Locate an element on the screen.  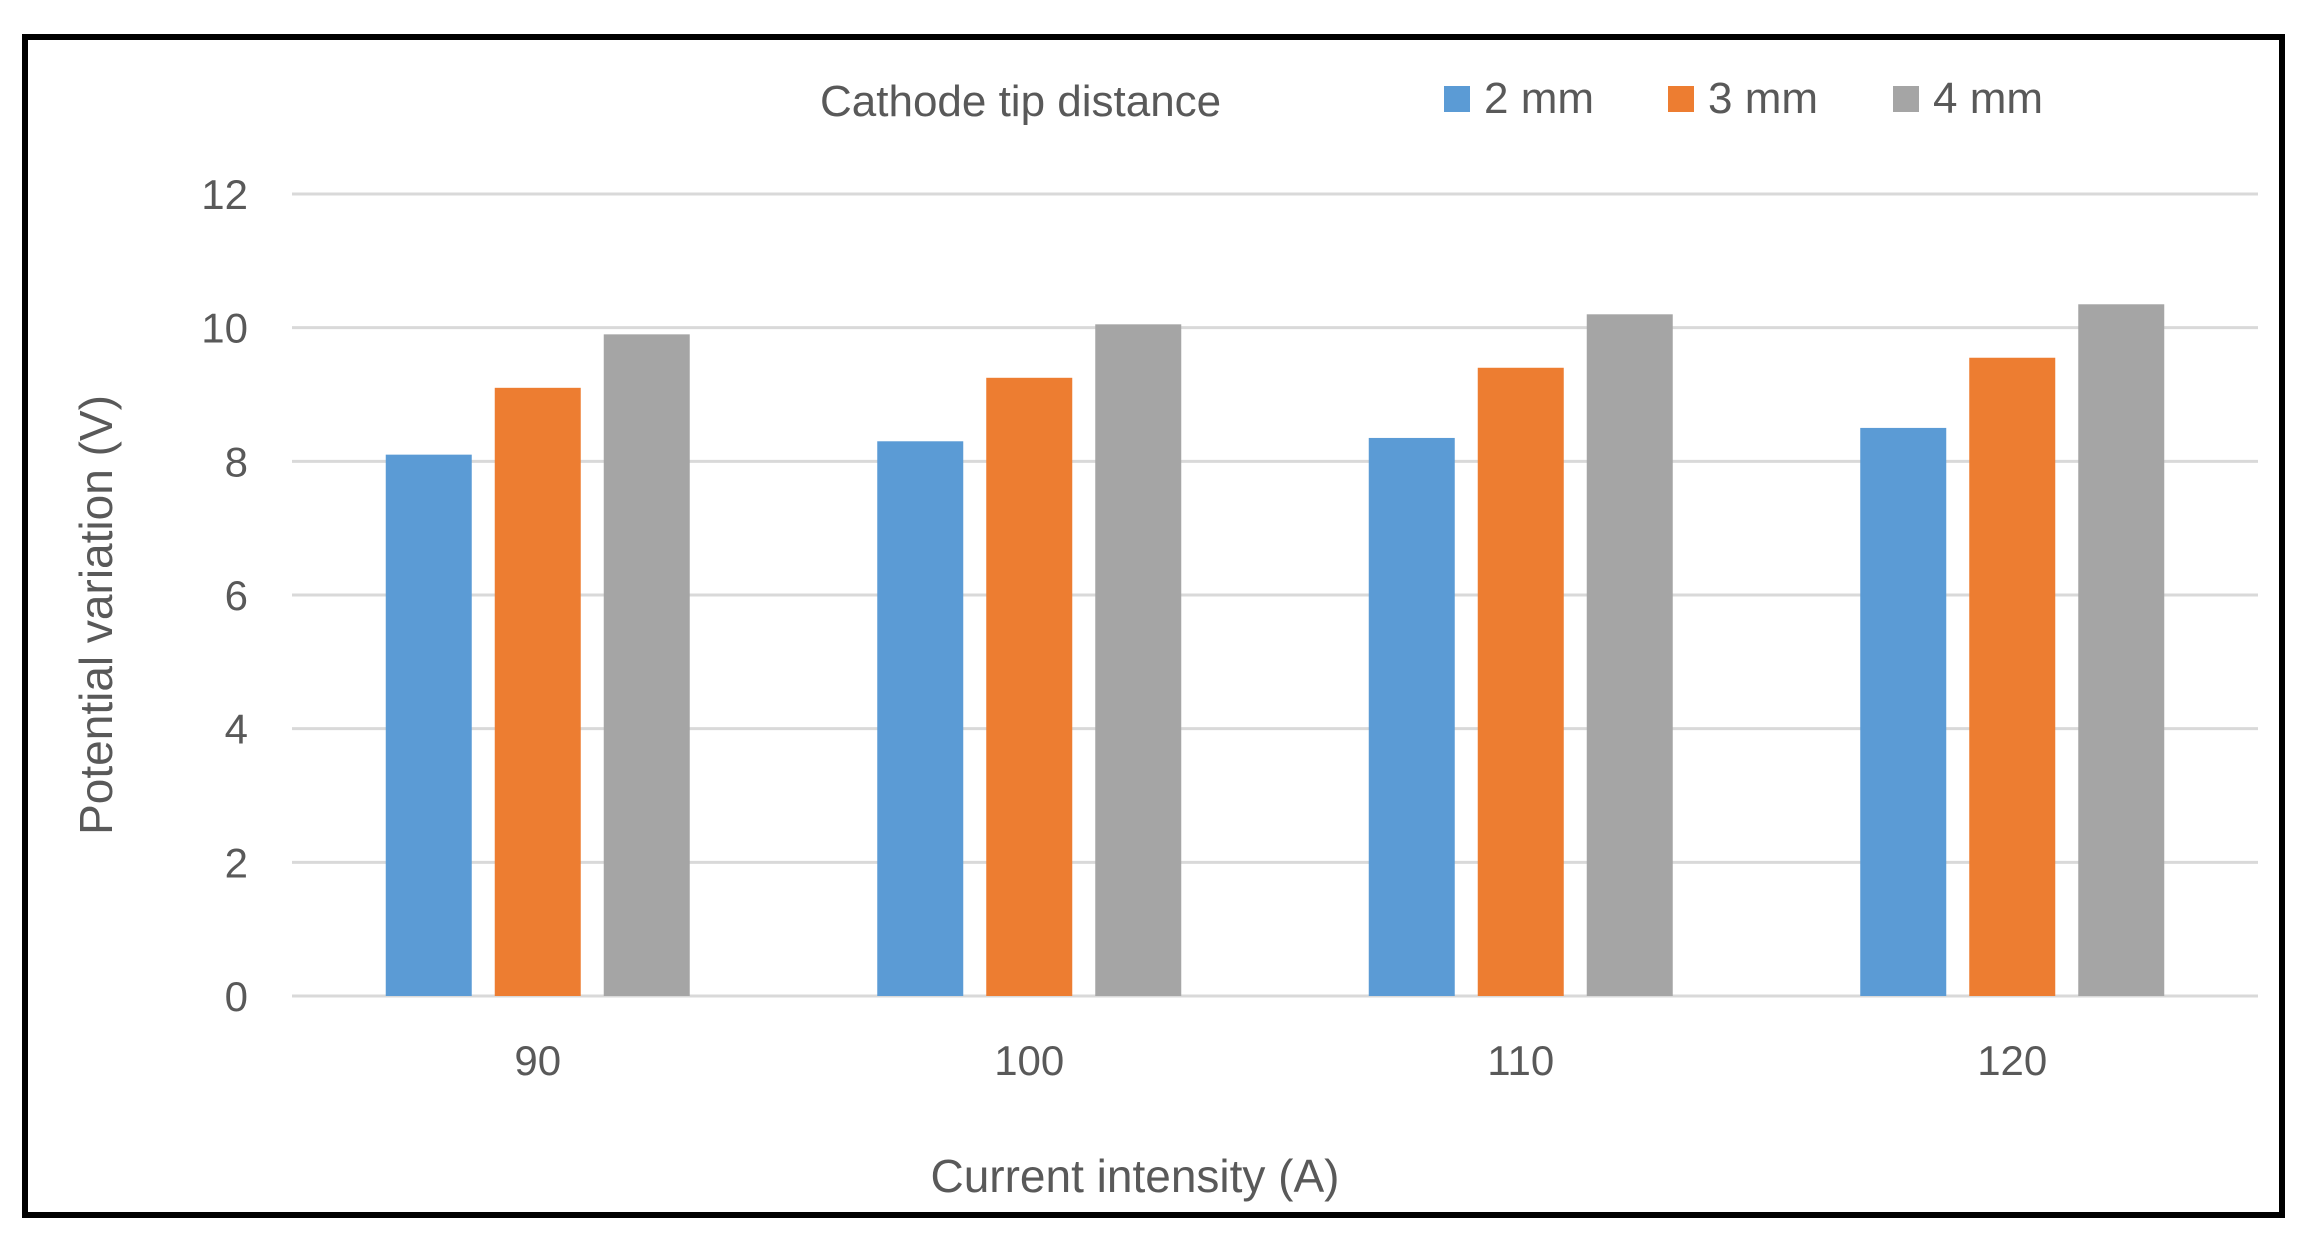
x-tick-label: 100 is located at coordinates (1029, 1060).